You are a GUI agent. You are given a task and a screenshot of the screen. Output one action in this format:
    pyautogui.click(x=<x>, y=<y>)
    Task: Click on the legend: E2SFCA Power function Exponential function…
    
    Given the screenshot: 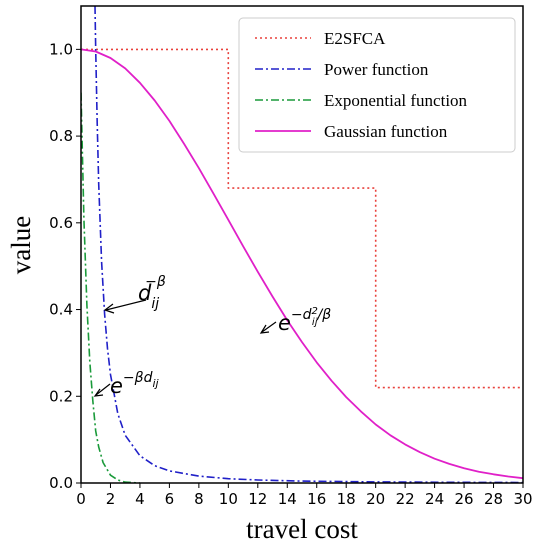 What is the action you would take?
    pyautogui.click(x=377, y=85)
    